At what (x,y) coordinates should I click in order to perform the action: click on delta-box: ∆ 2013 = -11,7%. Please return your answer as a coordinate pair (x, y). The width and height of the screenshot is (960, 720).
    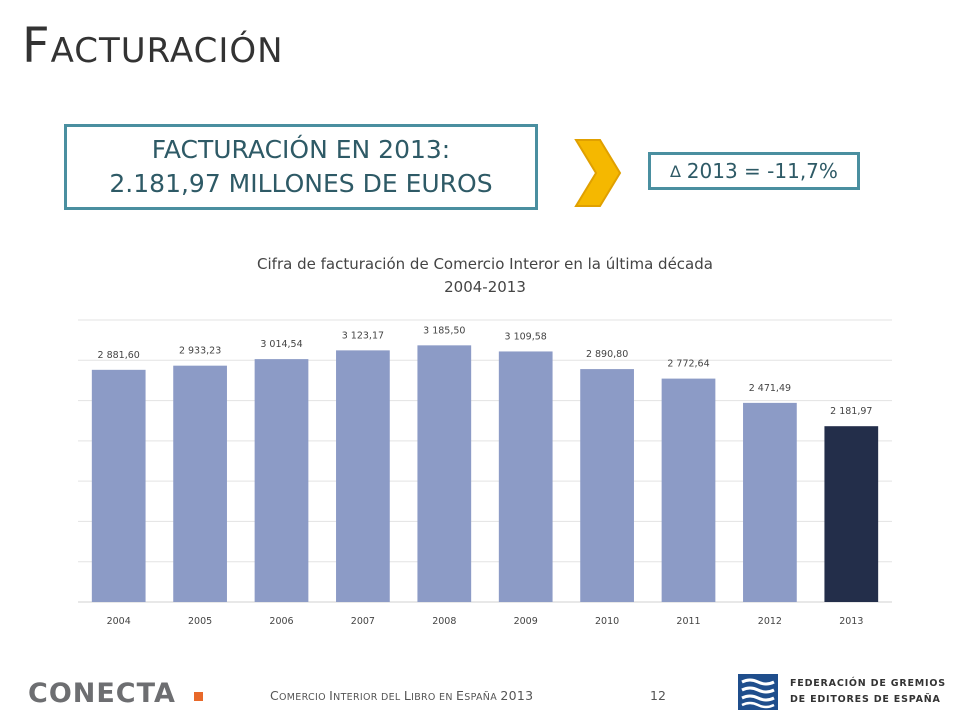
    Looking at the image, I should click on (754, 171).